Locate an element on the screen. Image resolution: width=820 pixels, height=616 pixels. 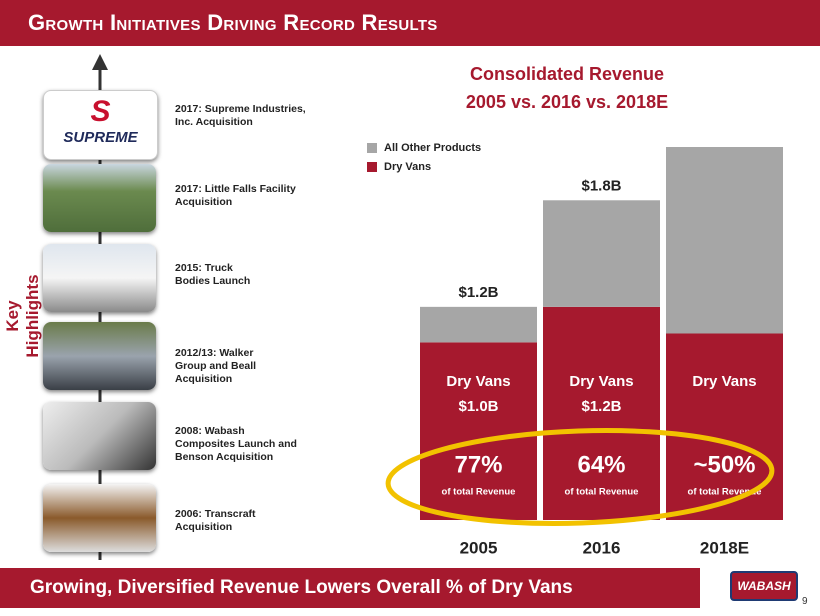
total-label: $1.2B is located at coordinates (478, 292).